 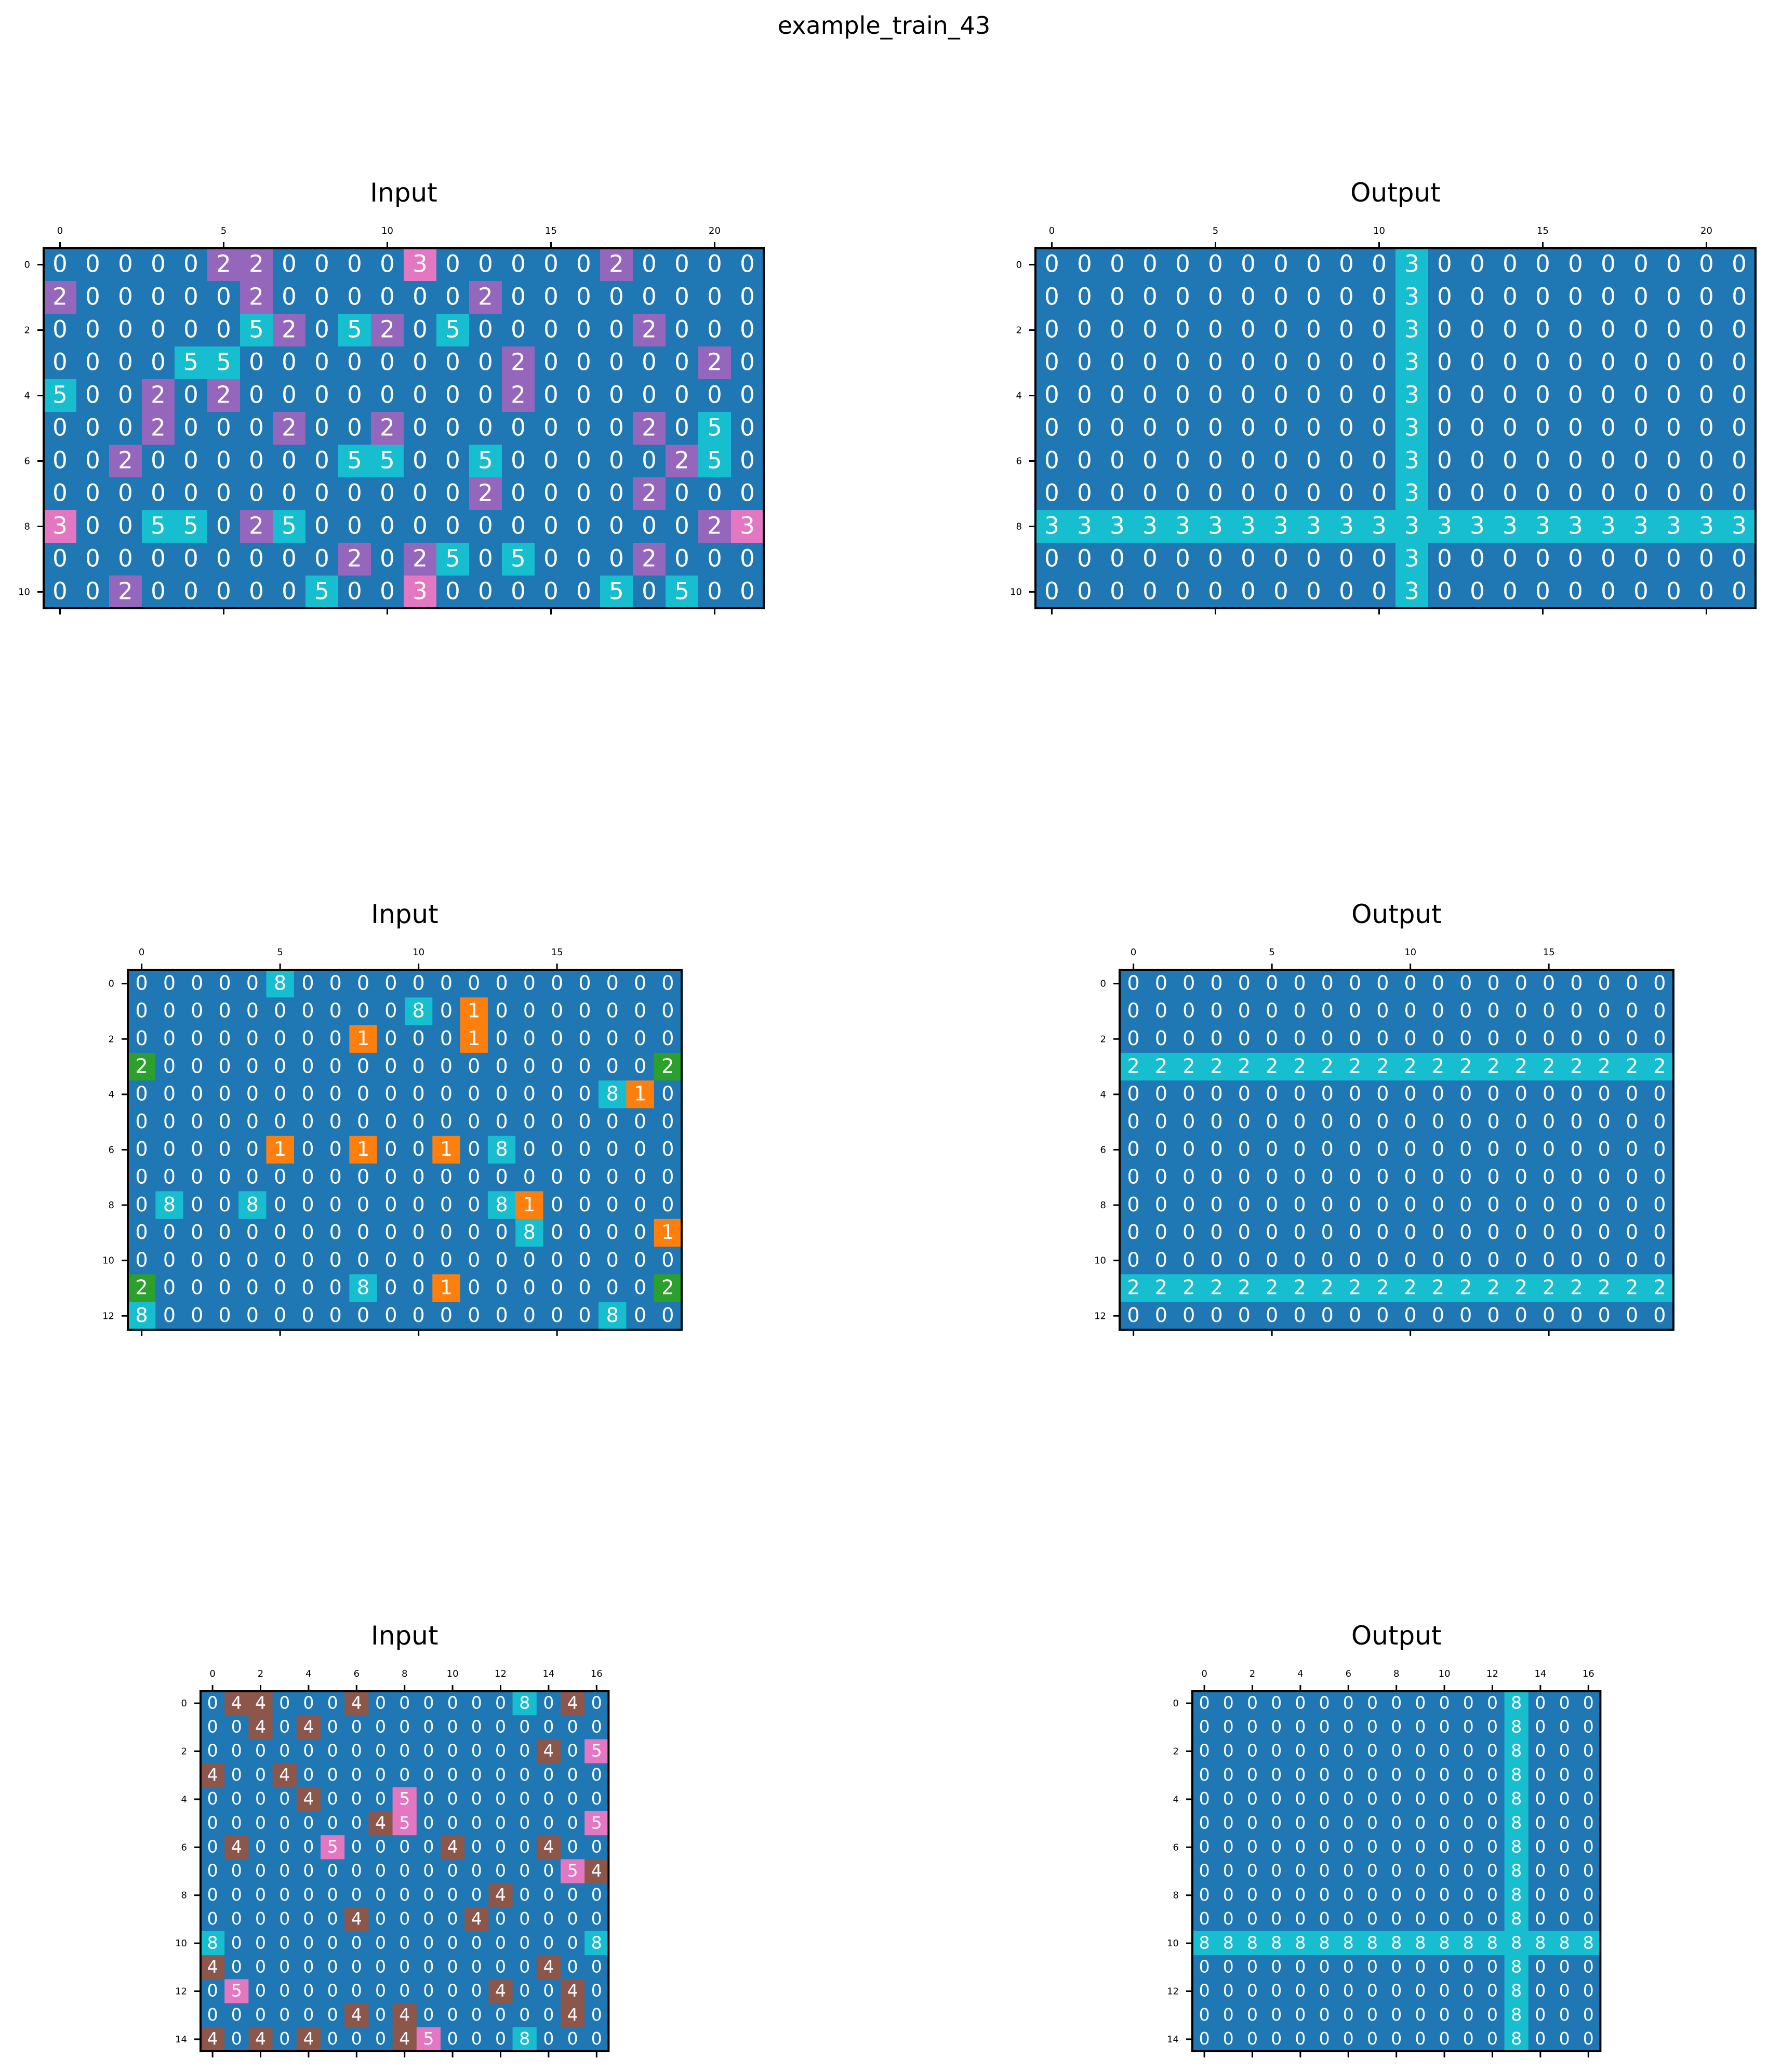 I want to click on cell-value-label: 1, so click(x=446, y=1287).